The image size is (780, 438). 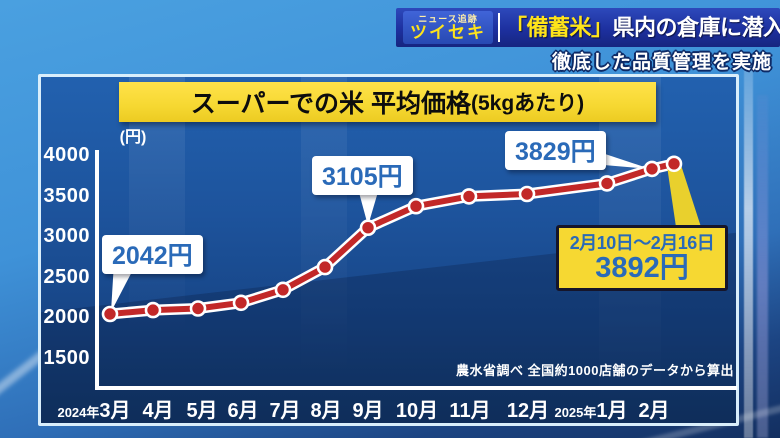 I want to click on x-axis-month-label: 11月, so click(x=470, y=411).